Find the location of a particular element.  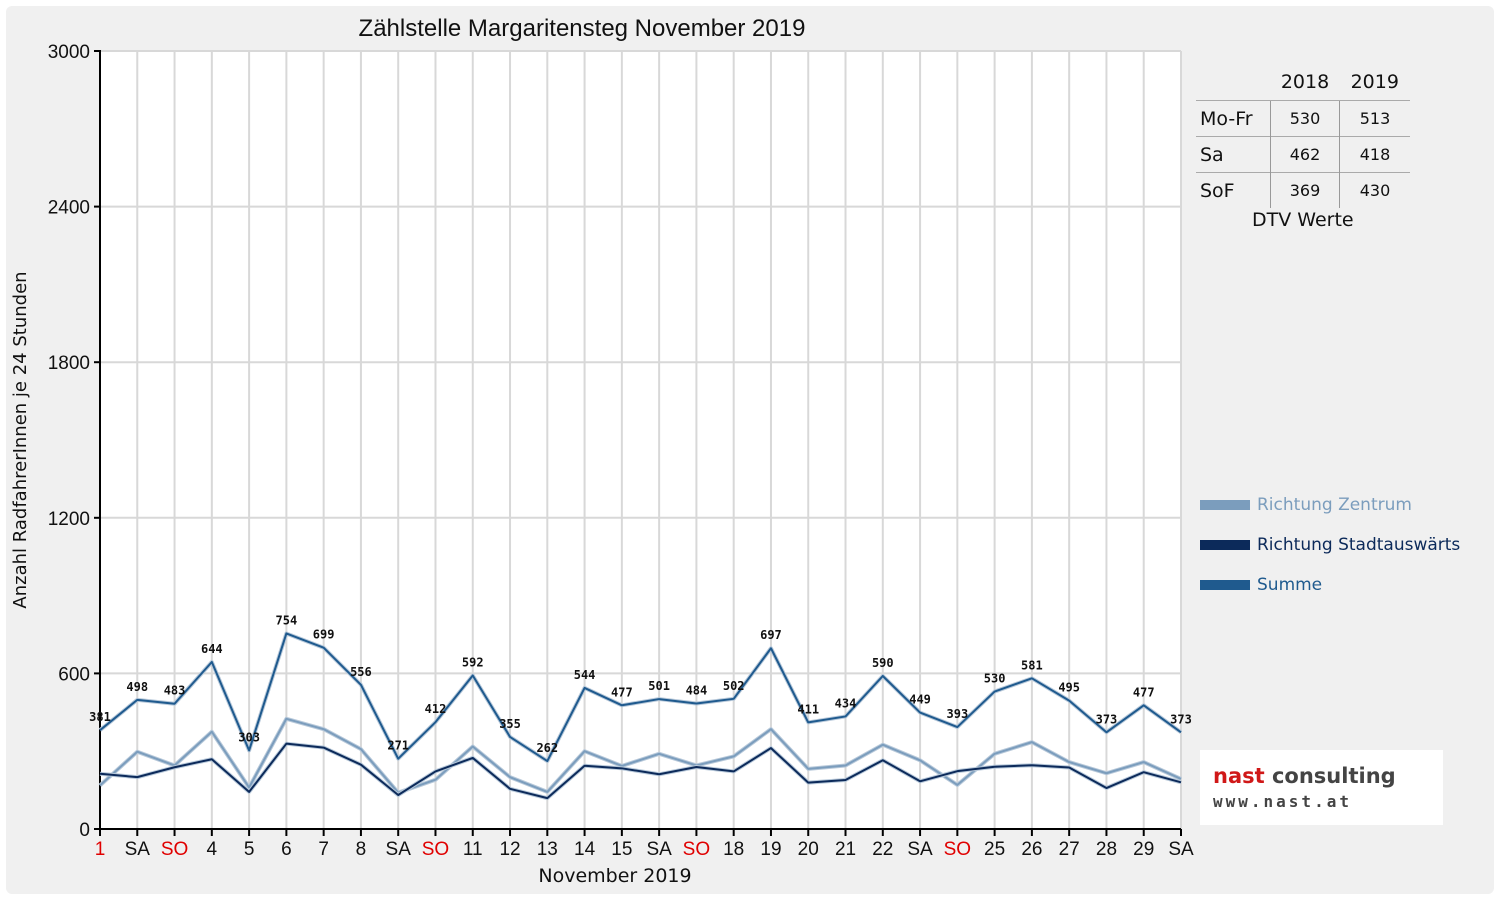

data-label: 411 is located at coordinates (808, 709).